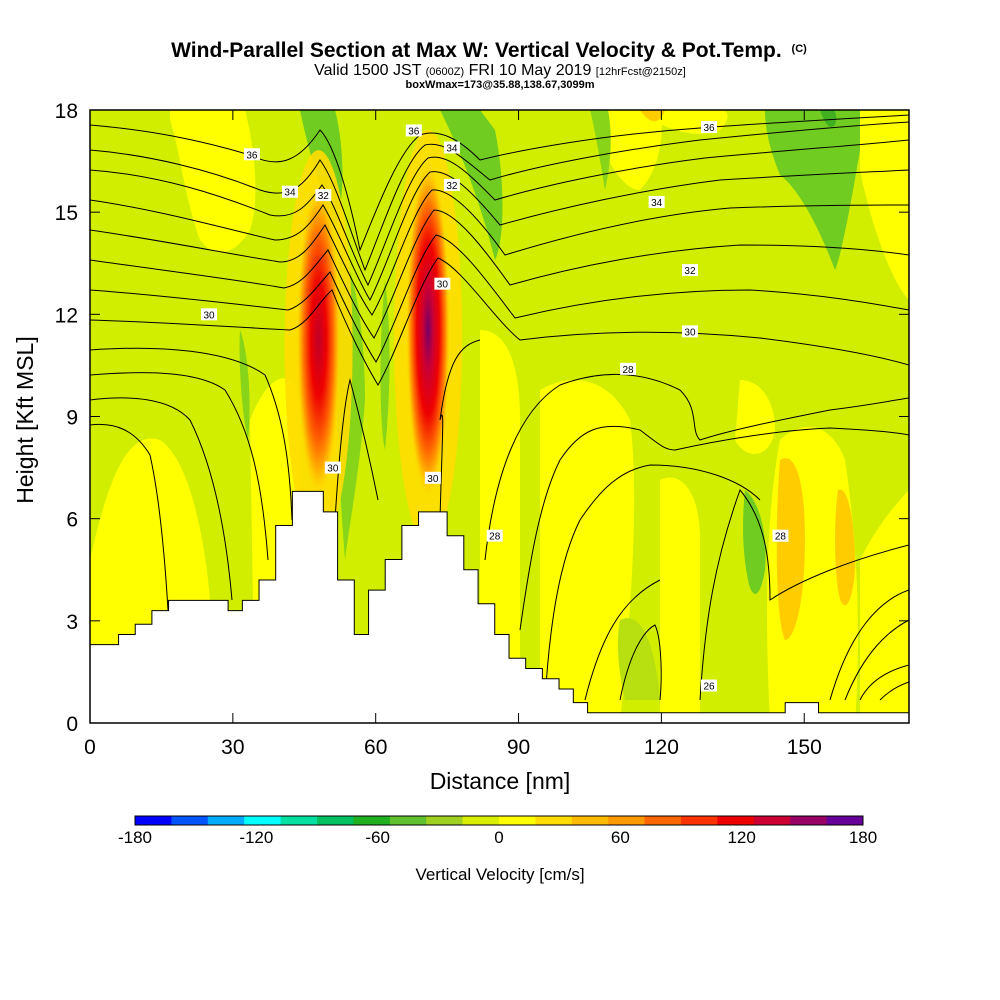 This screenshot has width=1000, height=1000. I want to click on valid-date: FRI 10 May 2019, so click(530, 70).